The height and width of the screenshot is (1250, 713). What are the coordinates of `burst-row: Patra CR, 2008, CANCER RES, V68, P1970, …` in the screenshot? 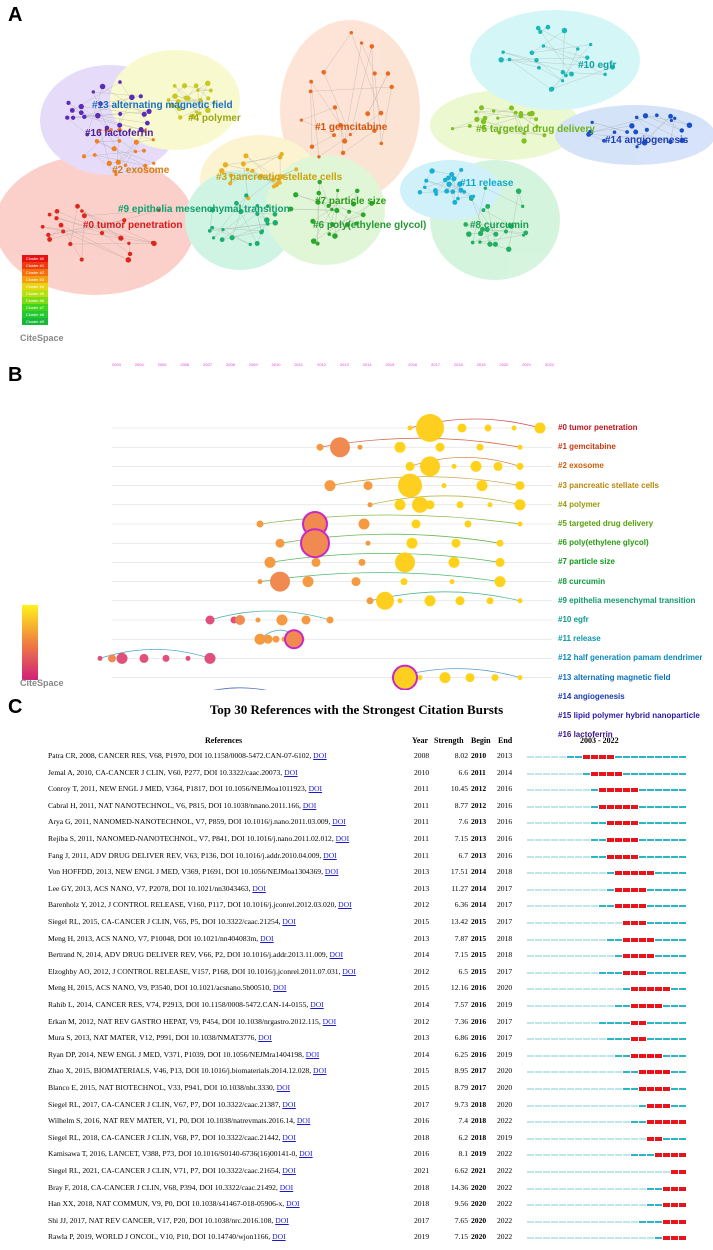 It's located at (356, 756).